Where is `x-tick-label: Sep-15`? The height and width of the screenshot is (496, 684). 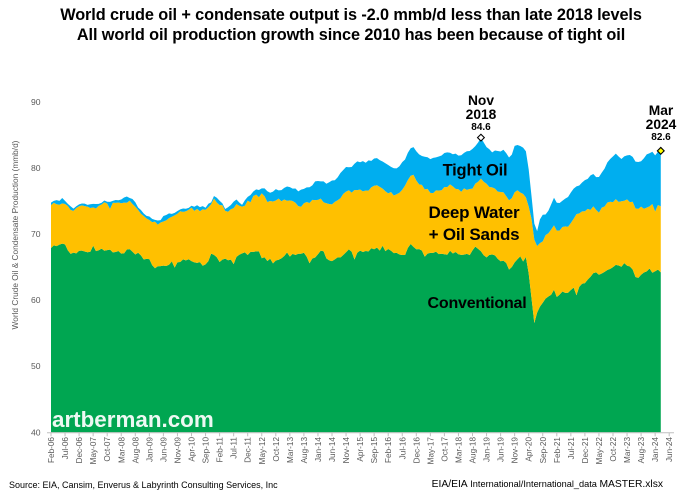 x-tick-label: Sep-15 is located at coordinates (374, 450).